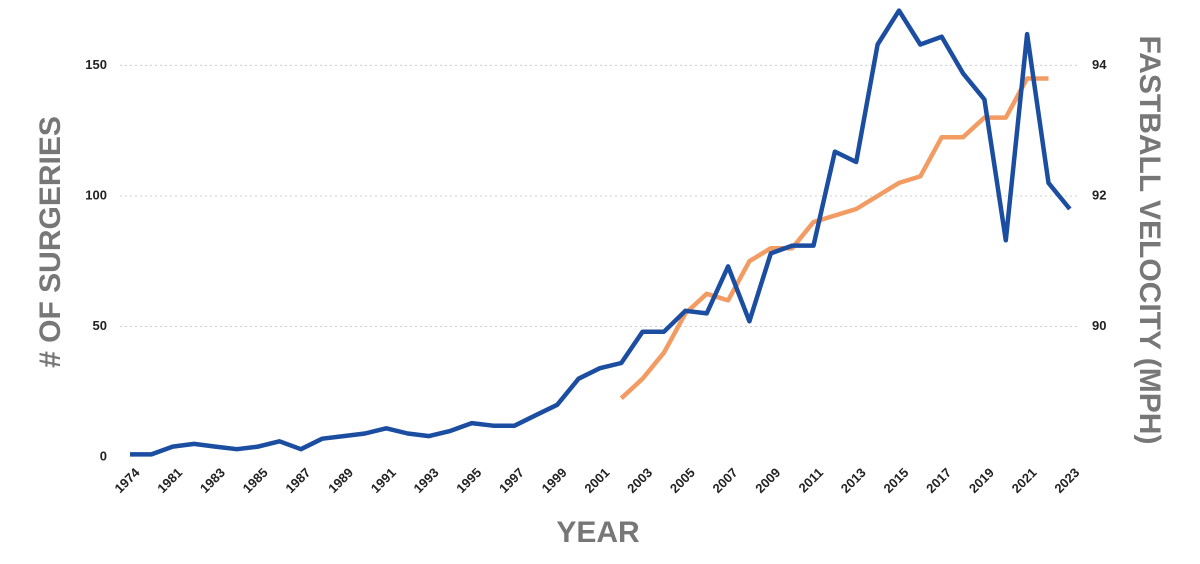 This screenshot has height=564, width=1200. Describe the element at coordinates (1024, 480) in the screenshot. I see `x-tick-label: 2021` at that location.